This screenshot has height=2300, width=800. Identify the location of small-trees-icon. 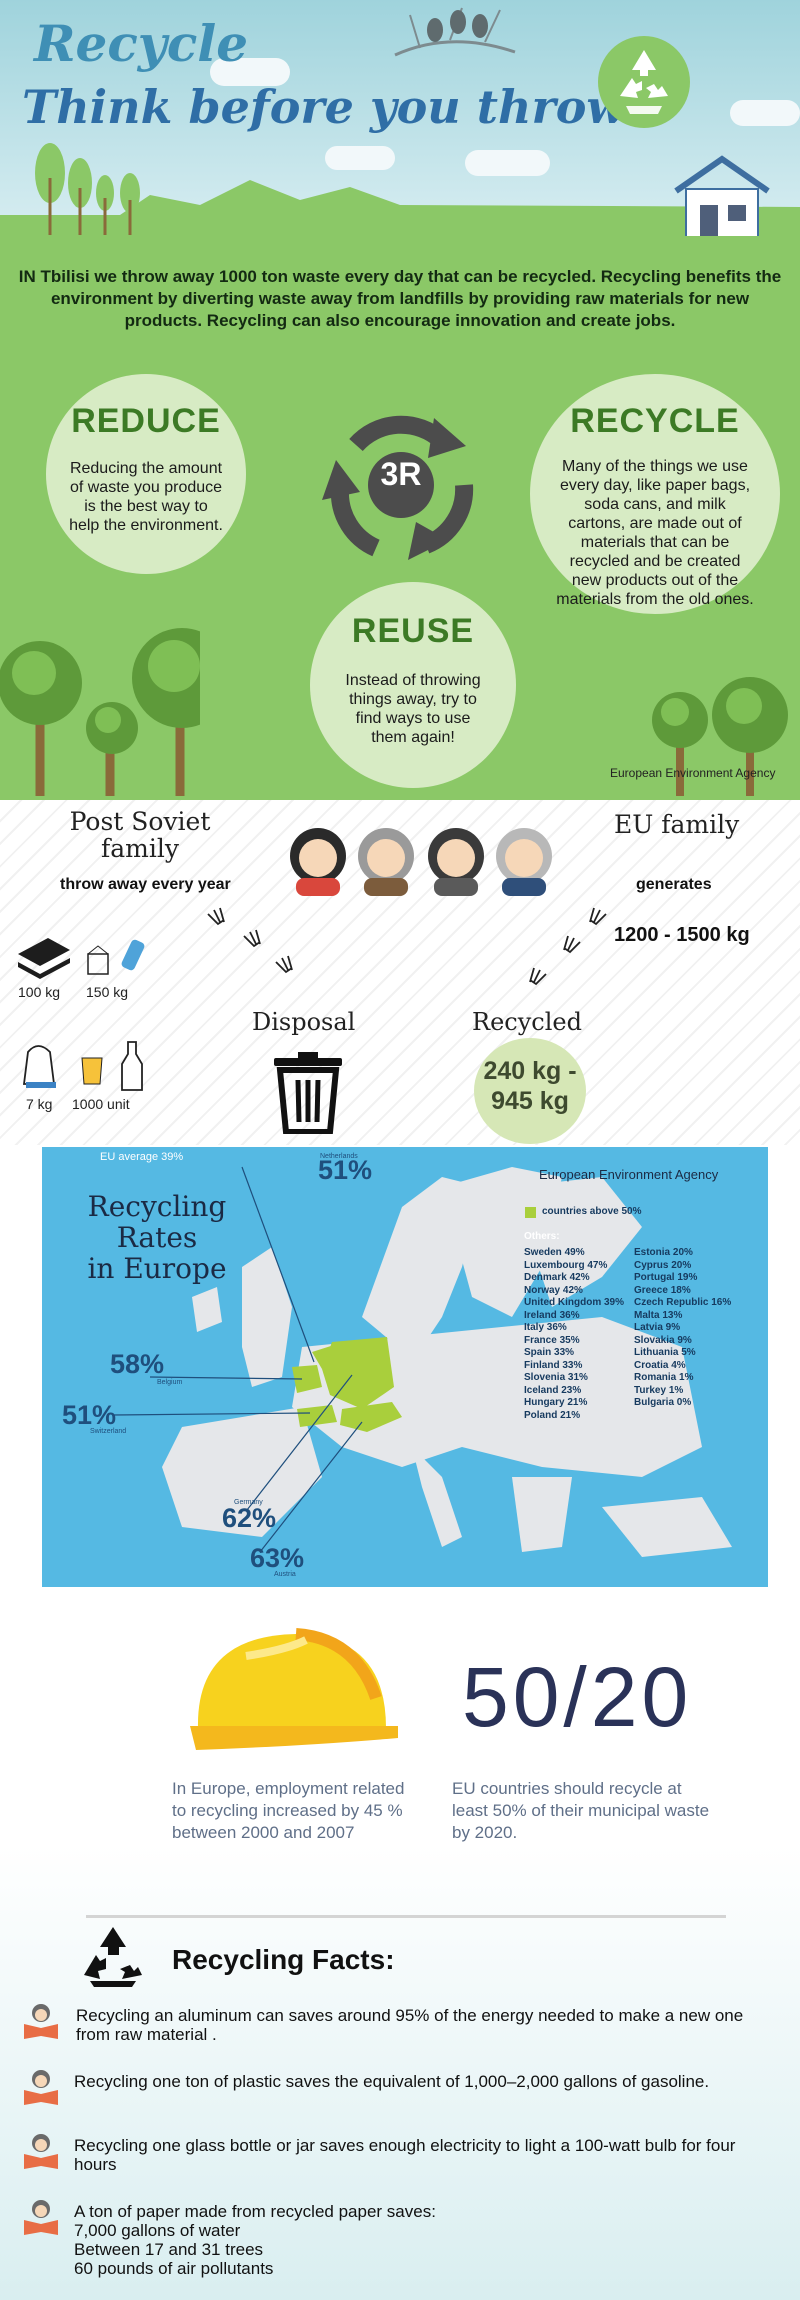
(87, 189).